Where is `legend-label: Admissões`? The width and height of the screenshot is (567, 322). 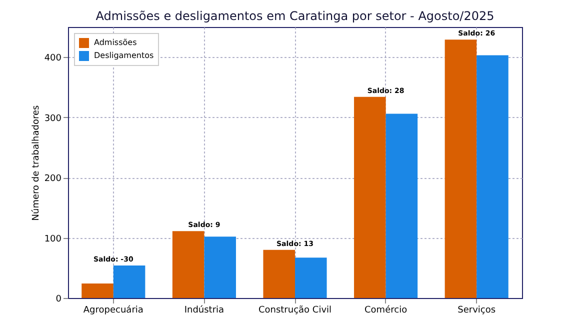
legend-label: Admissões is located at coordinates (115, 42).